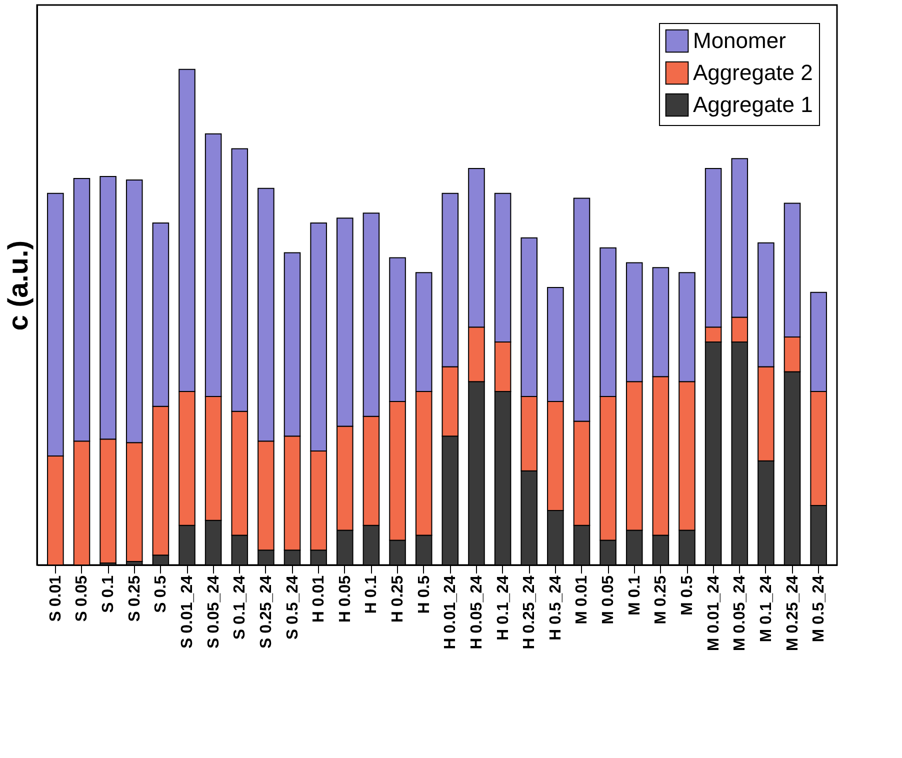 The image size is (902, 758). Describe the element at coordinates (753, 104) in the screenshot. I see `legend-label: Aggregate 1` at that location.